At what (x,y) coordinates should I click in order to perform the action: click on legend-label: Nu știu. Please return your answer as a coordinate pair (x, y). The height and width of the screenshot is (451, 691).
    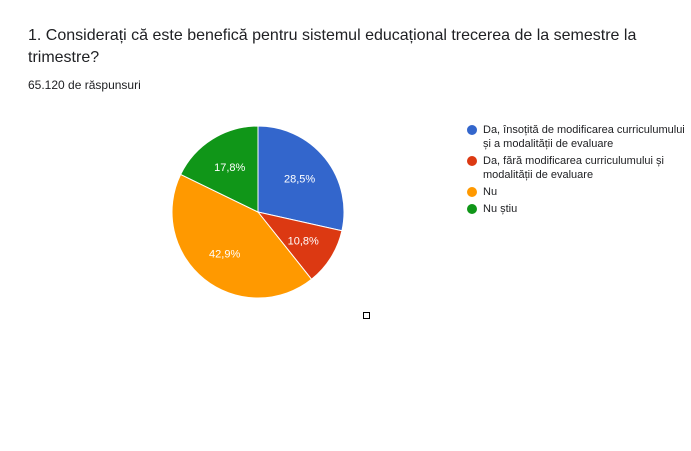
    Looking at the image, I should click on (500, 209).